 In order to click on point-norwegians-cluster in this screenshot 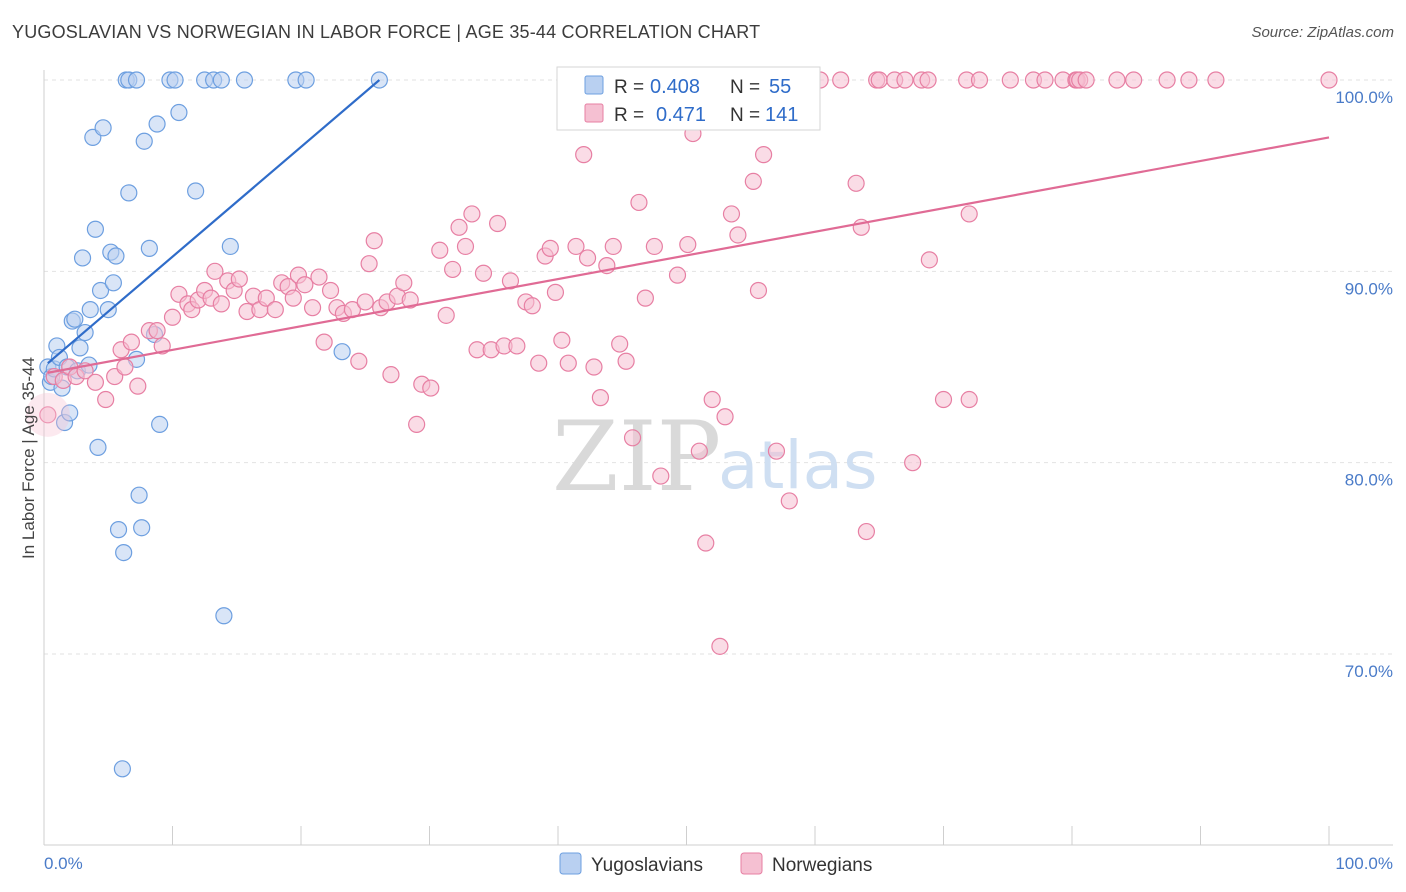, I will do `click(47, 414)`.